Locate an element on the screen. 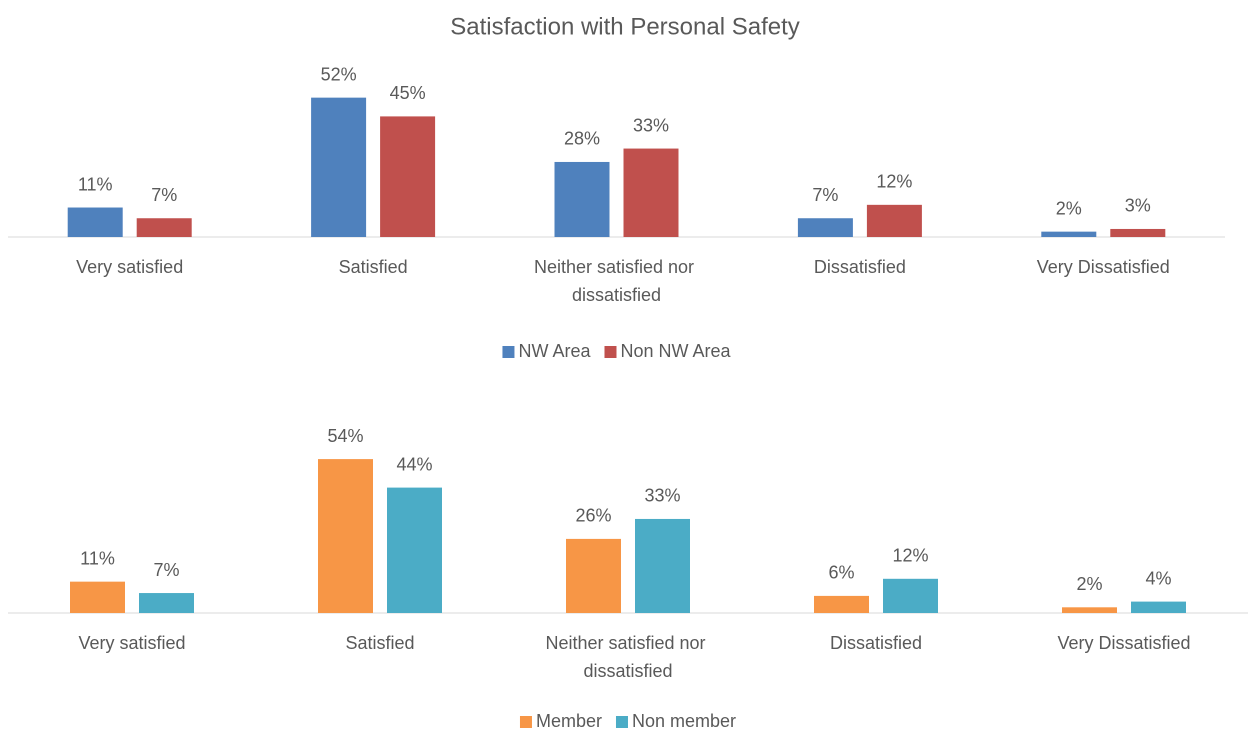 This screenshot has width=1251, height=736. data-label: 6% is located at coordinates (841, 573).